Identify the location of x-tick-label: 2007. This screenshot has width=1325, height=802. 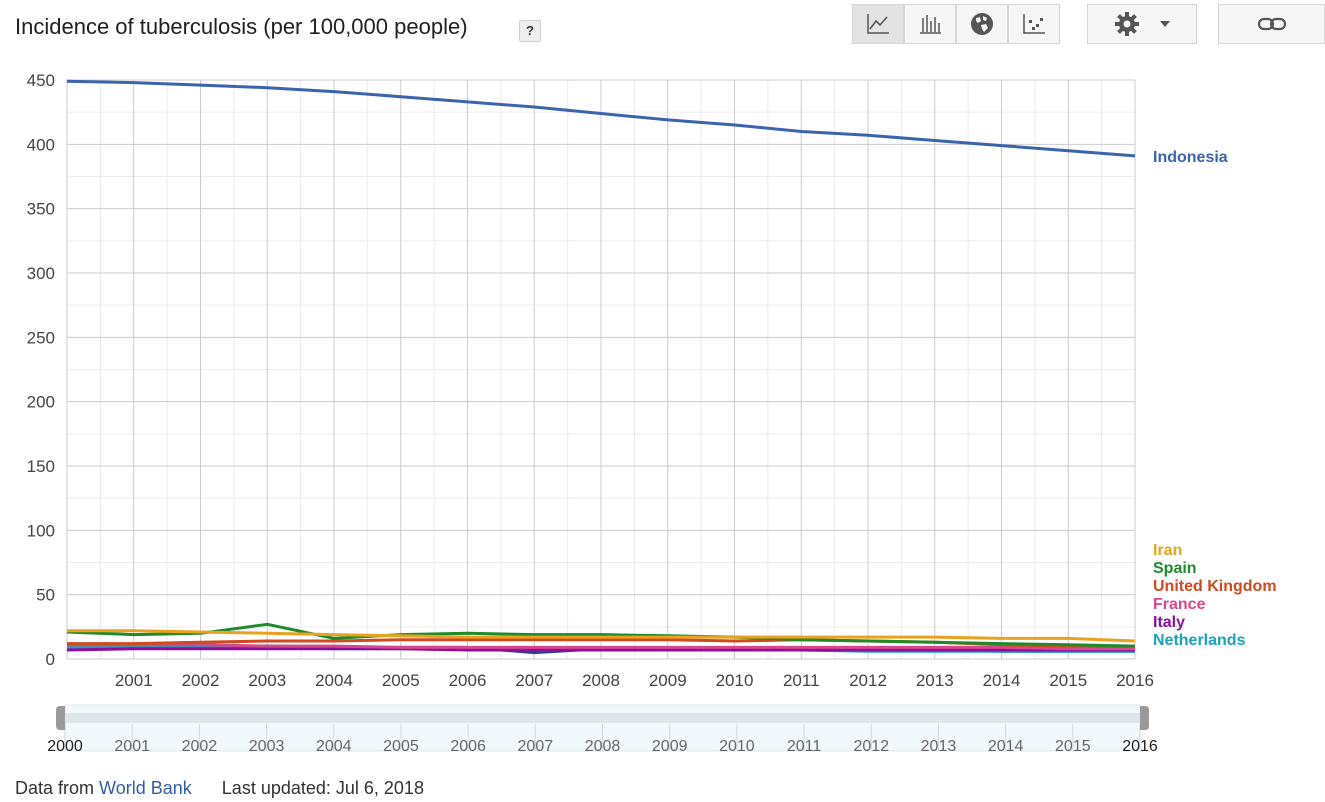
(534, 680).